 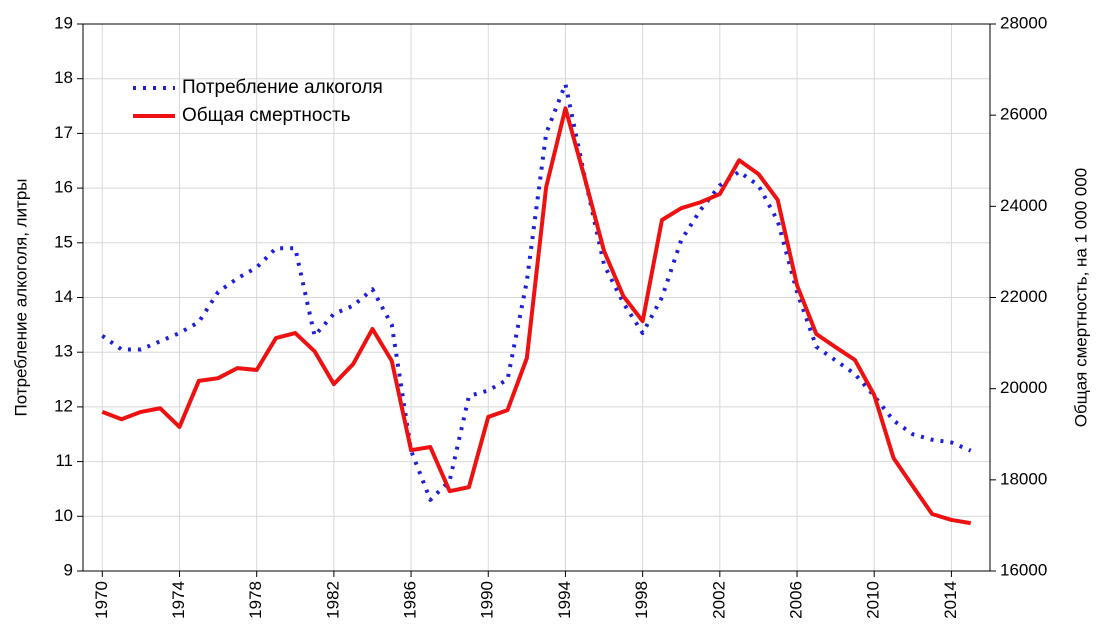 What do you see at coordinates (255, 600) in the screenshot?
I see `x-tick-label: 1978` at bounding box center [255, 600].